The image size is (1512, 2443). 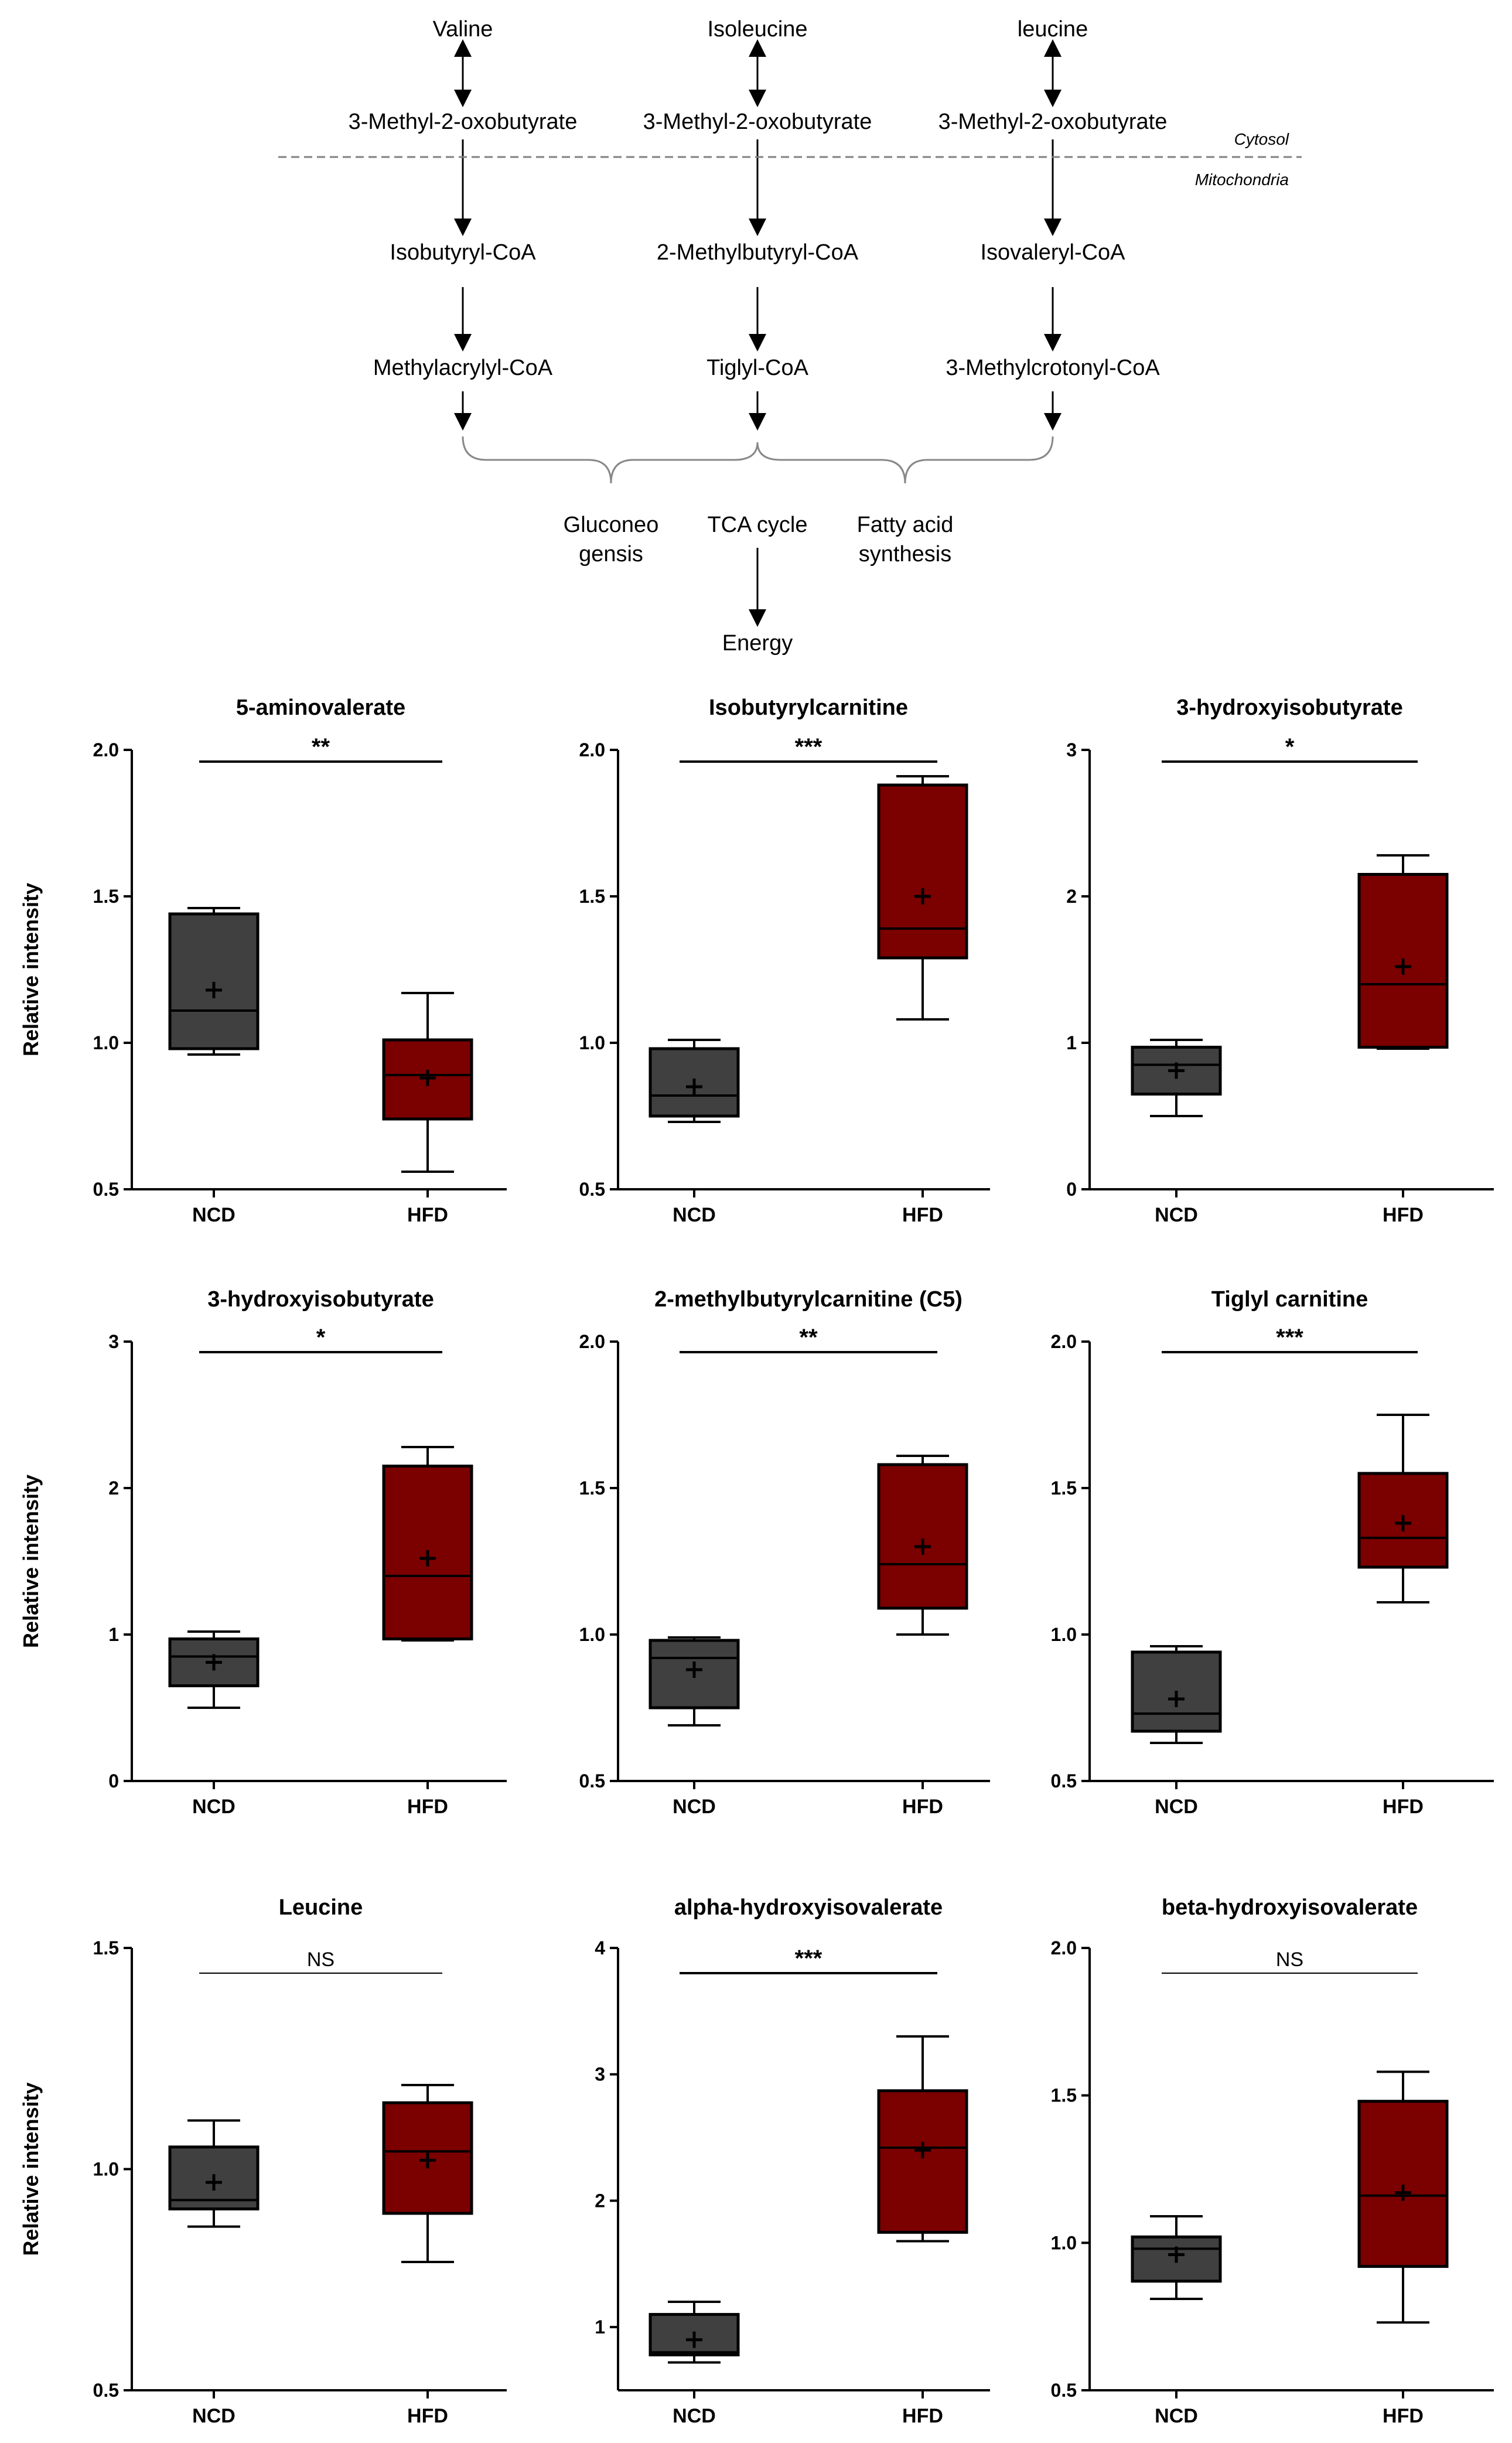 What do you see at coordinates (1272, 1552) in the screenshot?
I see `boxplot-panel: Tiglyl carnitine *** 0.5 1.0 1.5 2.0 NCD HFD` at bounding box center [1272, 1552].